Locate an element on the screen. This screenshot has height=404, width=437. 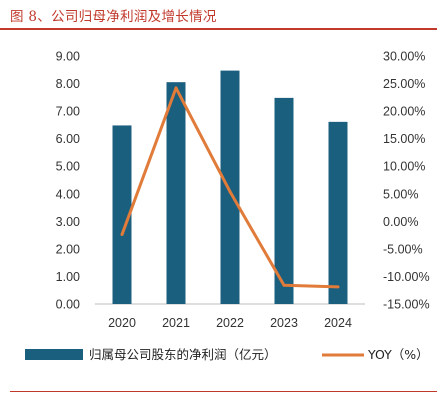
x-tick-label: 2020 is located at coordinates (122, 323).